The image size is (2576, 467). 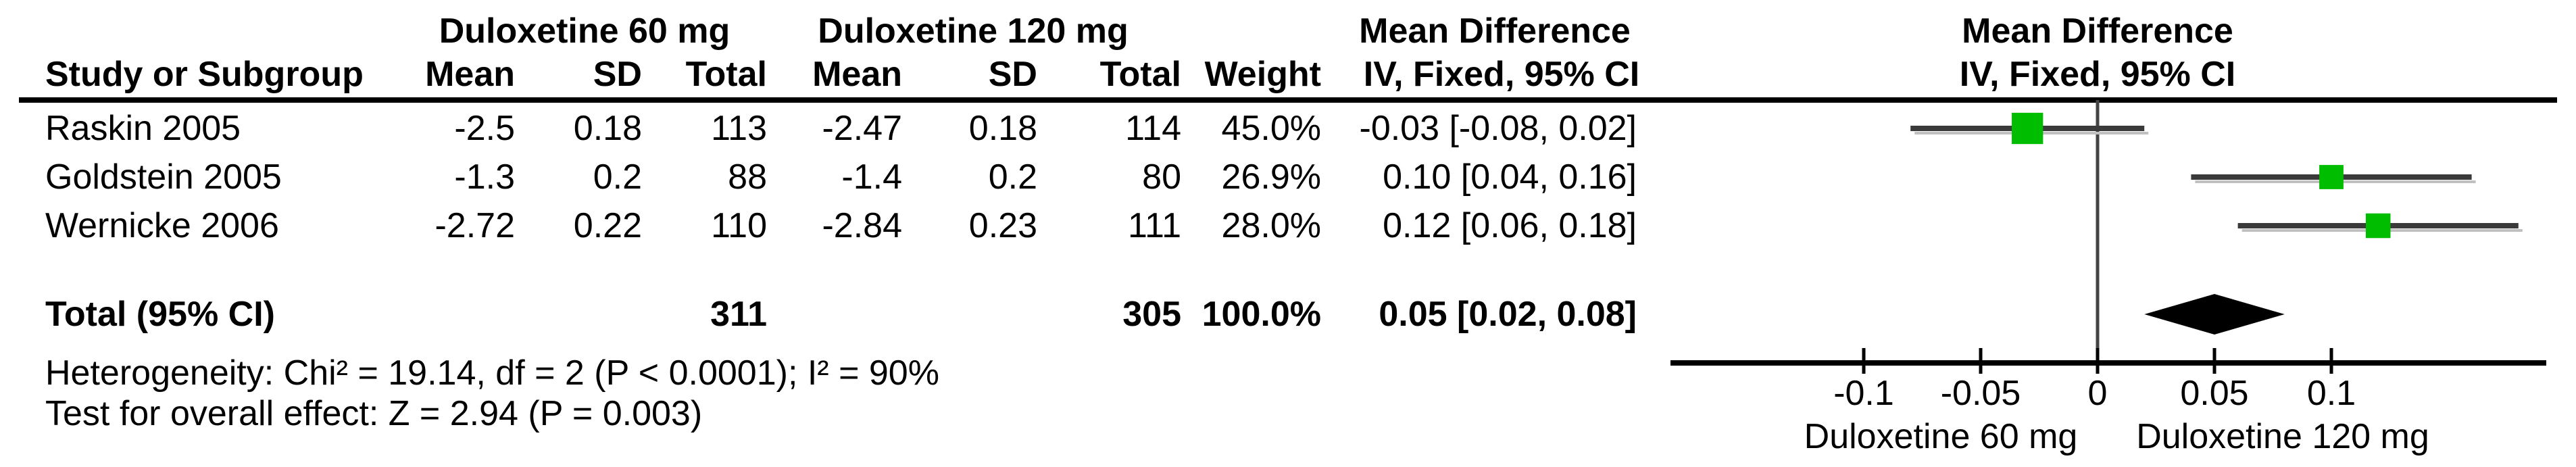 What do you see at coordinates (1271, 177) in the screenshot?
I see `weight-value: 26.9%` at bounding box center [1271, 177].